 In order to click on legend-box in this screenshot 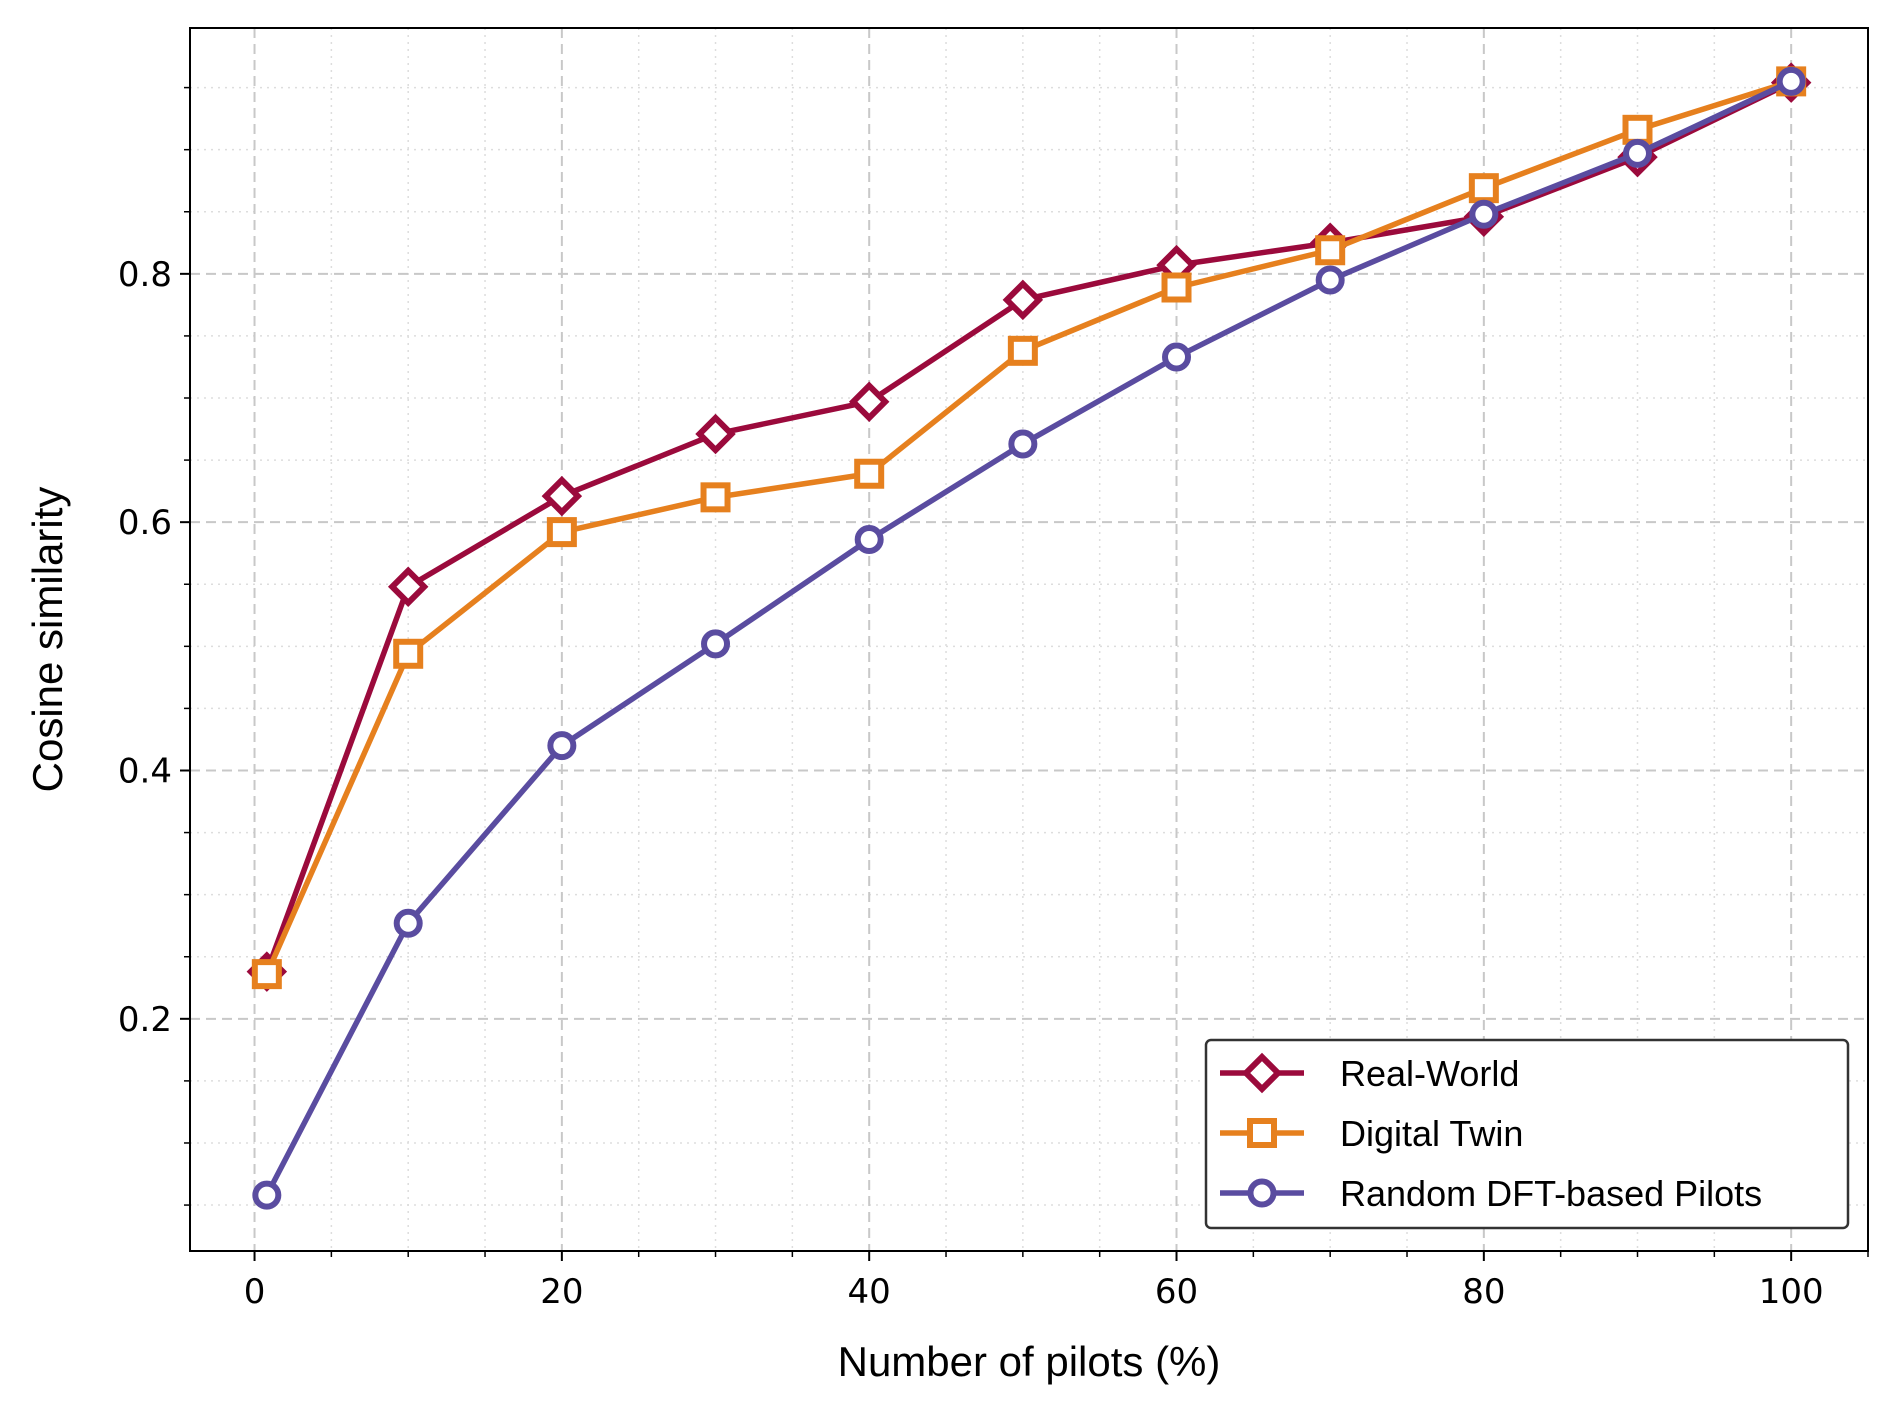, I will do `click(1527, 1134)`.